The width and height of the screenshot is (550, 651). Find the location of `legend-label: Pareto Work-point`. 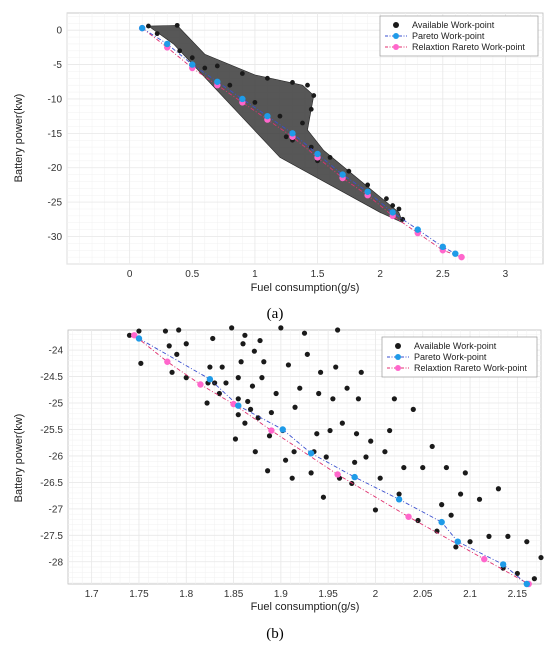

legend-label: Pareto Work-point is located at coordinates (450, 357).